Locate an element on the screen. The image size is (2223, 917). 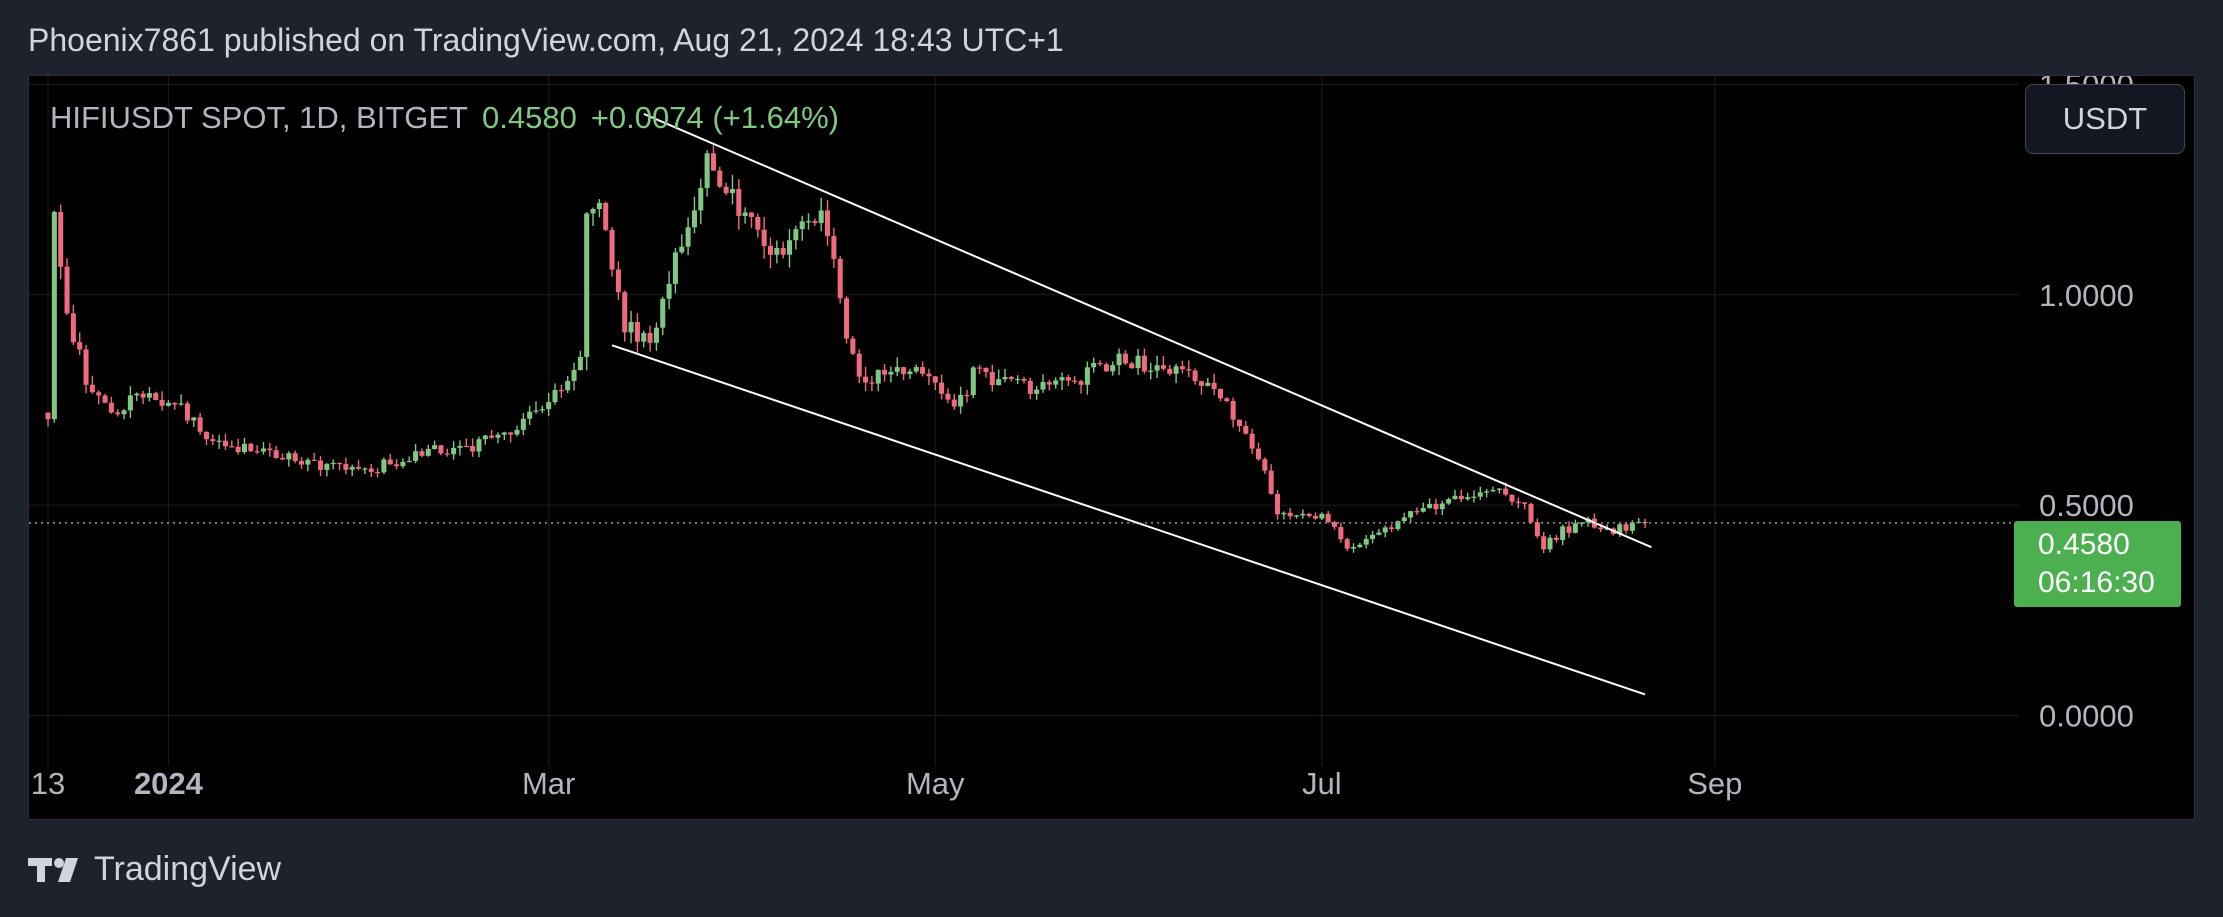
x-tick-label: May is located at coordinates (935, 783).